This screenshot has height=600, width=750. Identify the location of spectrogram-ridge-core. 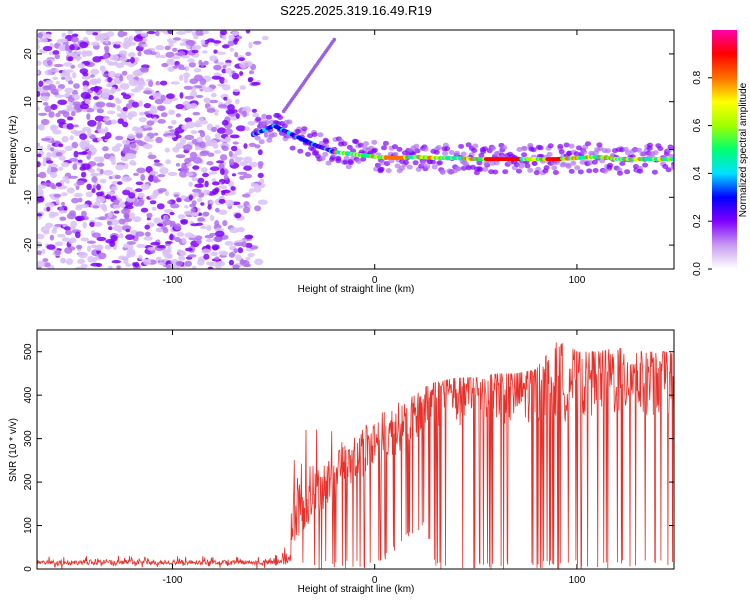
(672, 159).